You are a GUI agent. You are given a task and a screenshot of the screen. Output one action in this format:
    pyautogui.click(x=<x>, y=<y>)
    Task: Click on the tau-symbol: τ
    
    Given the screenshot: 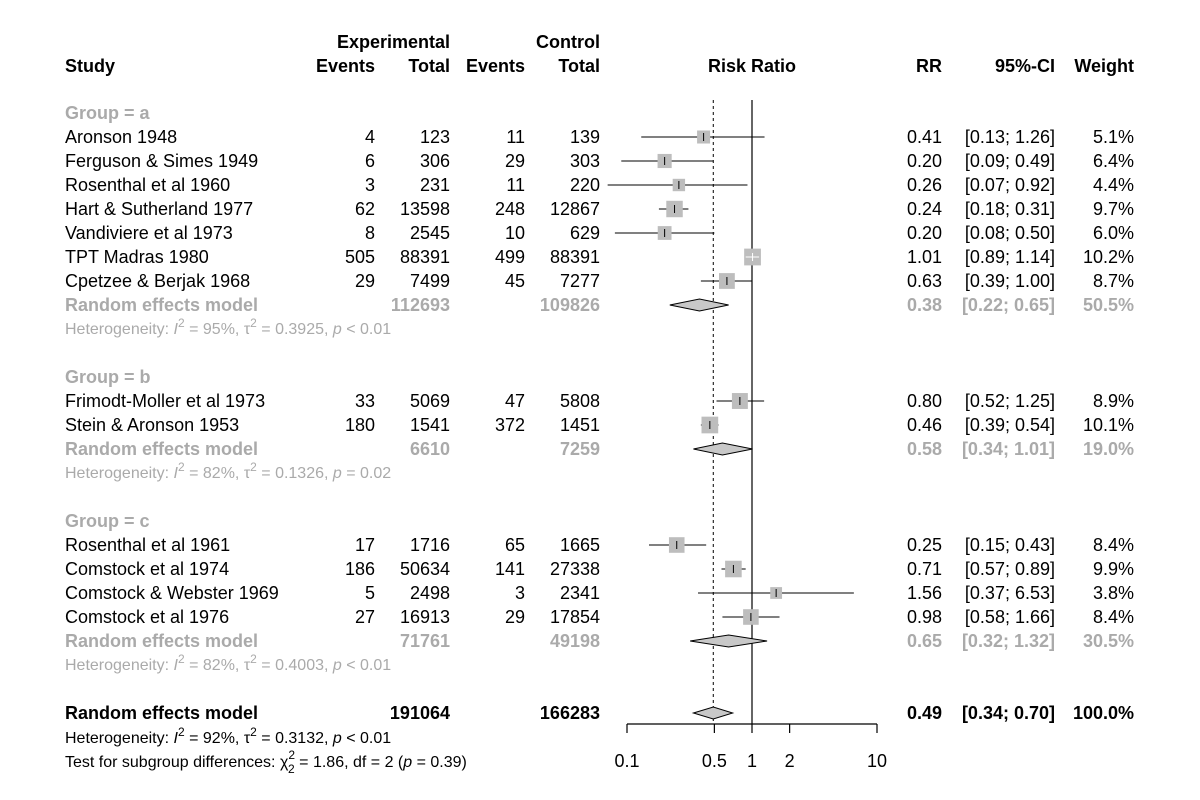 What is the action you would take?
    pyautogui.click(x=247, y=665)
    